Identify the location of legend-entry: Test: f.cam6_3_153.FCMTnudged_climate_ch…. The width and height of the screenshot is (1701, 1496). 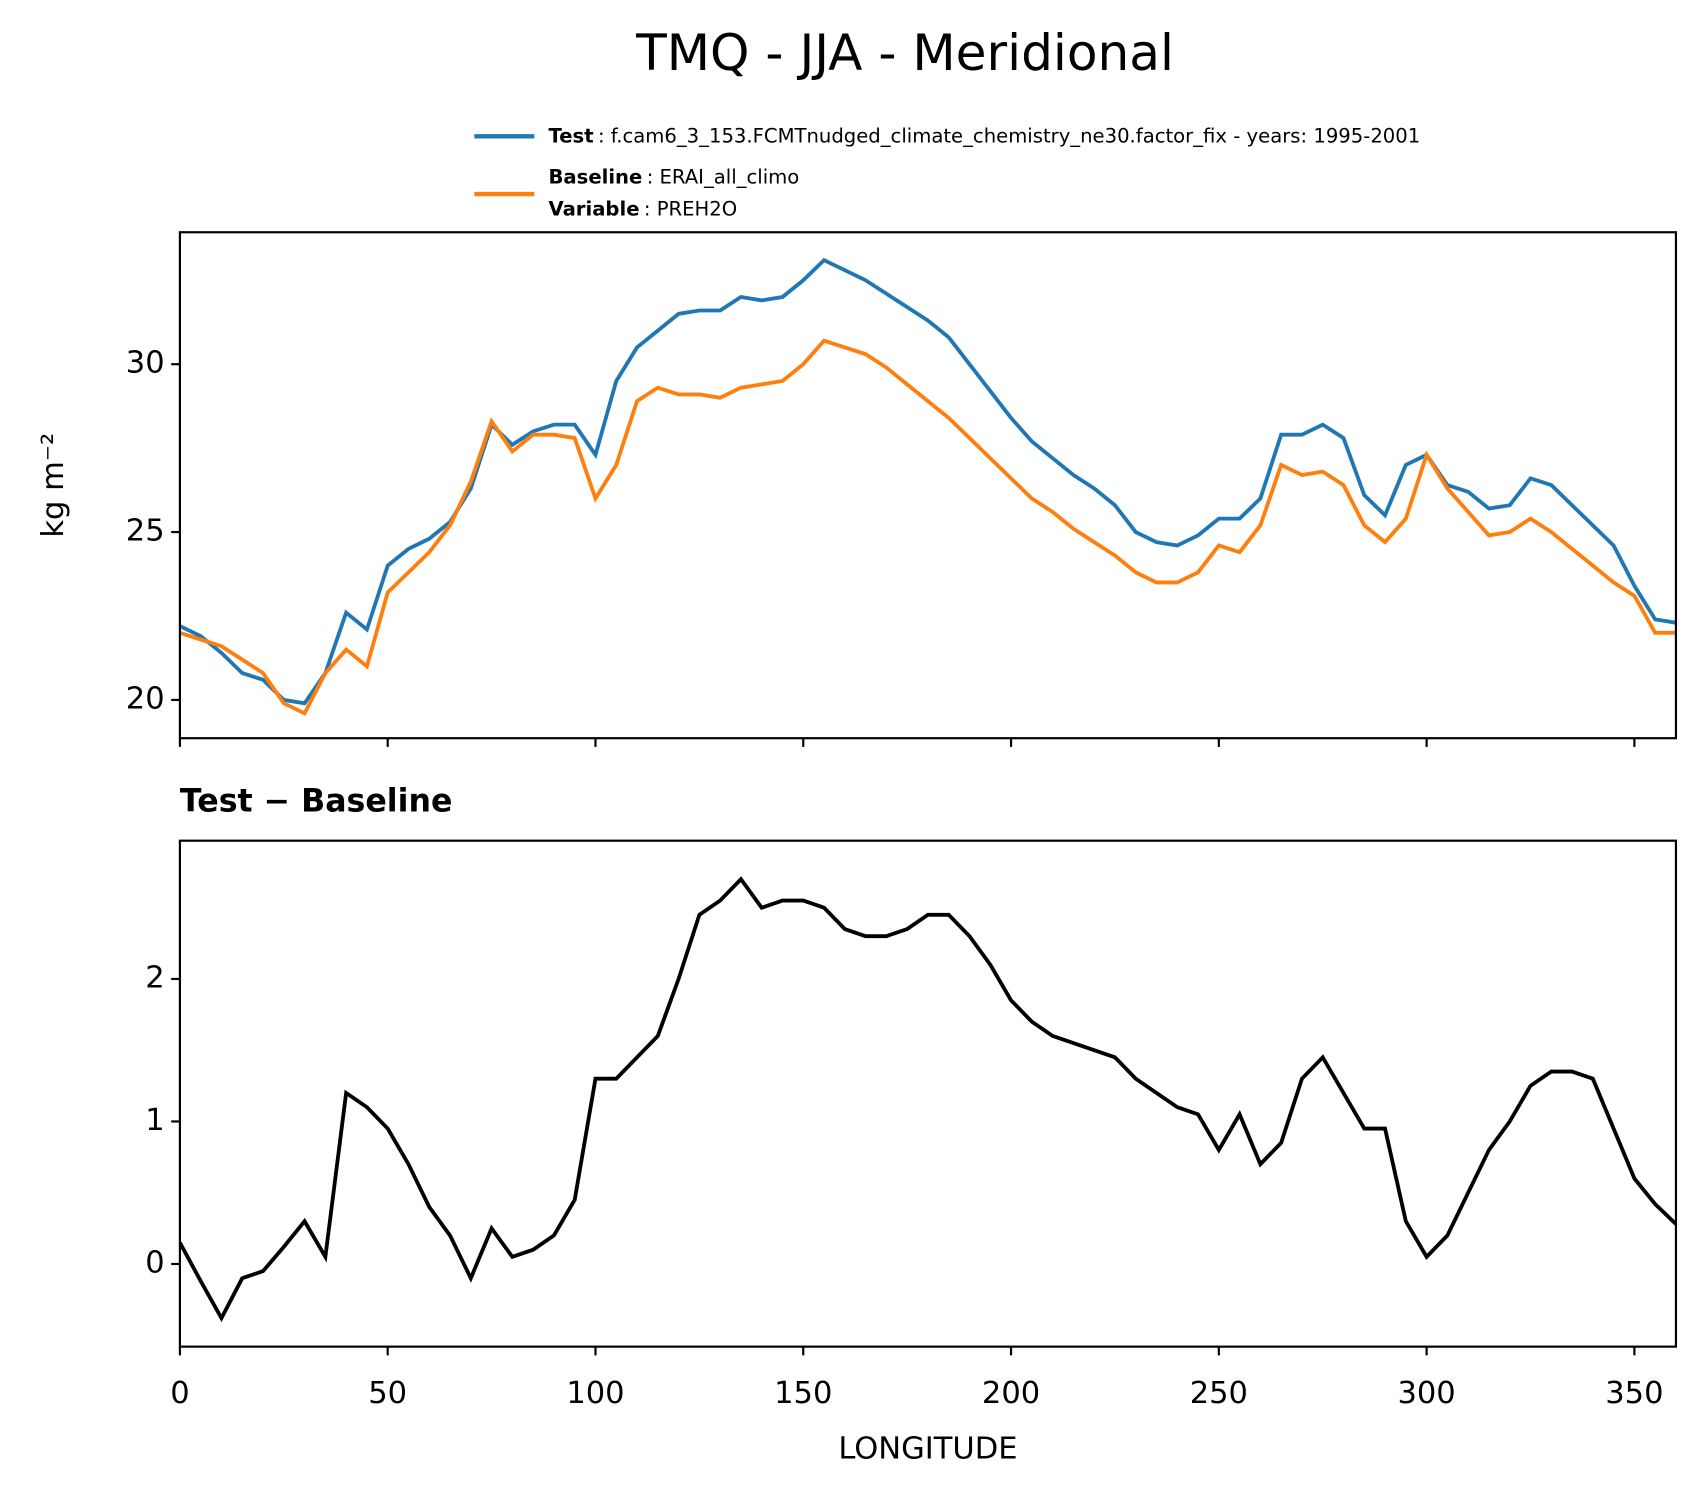
(984, 135).